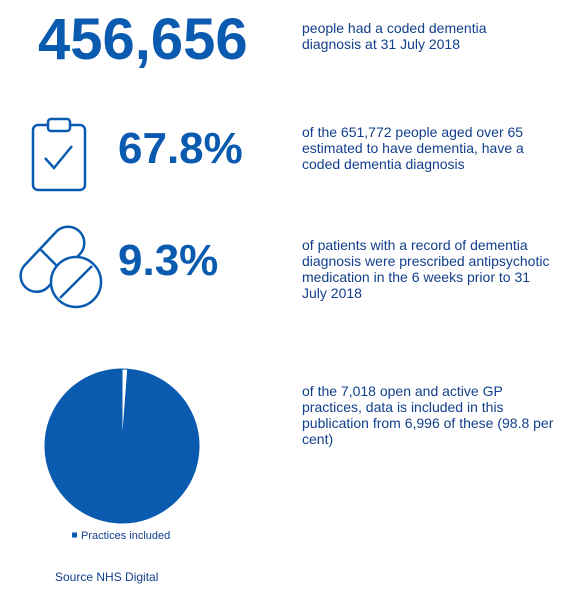 This screenshot has width=580, height=596. I want to click on big-figure: 67.8%, so click(180, 148).